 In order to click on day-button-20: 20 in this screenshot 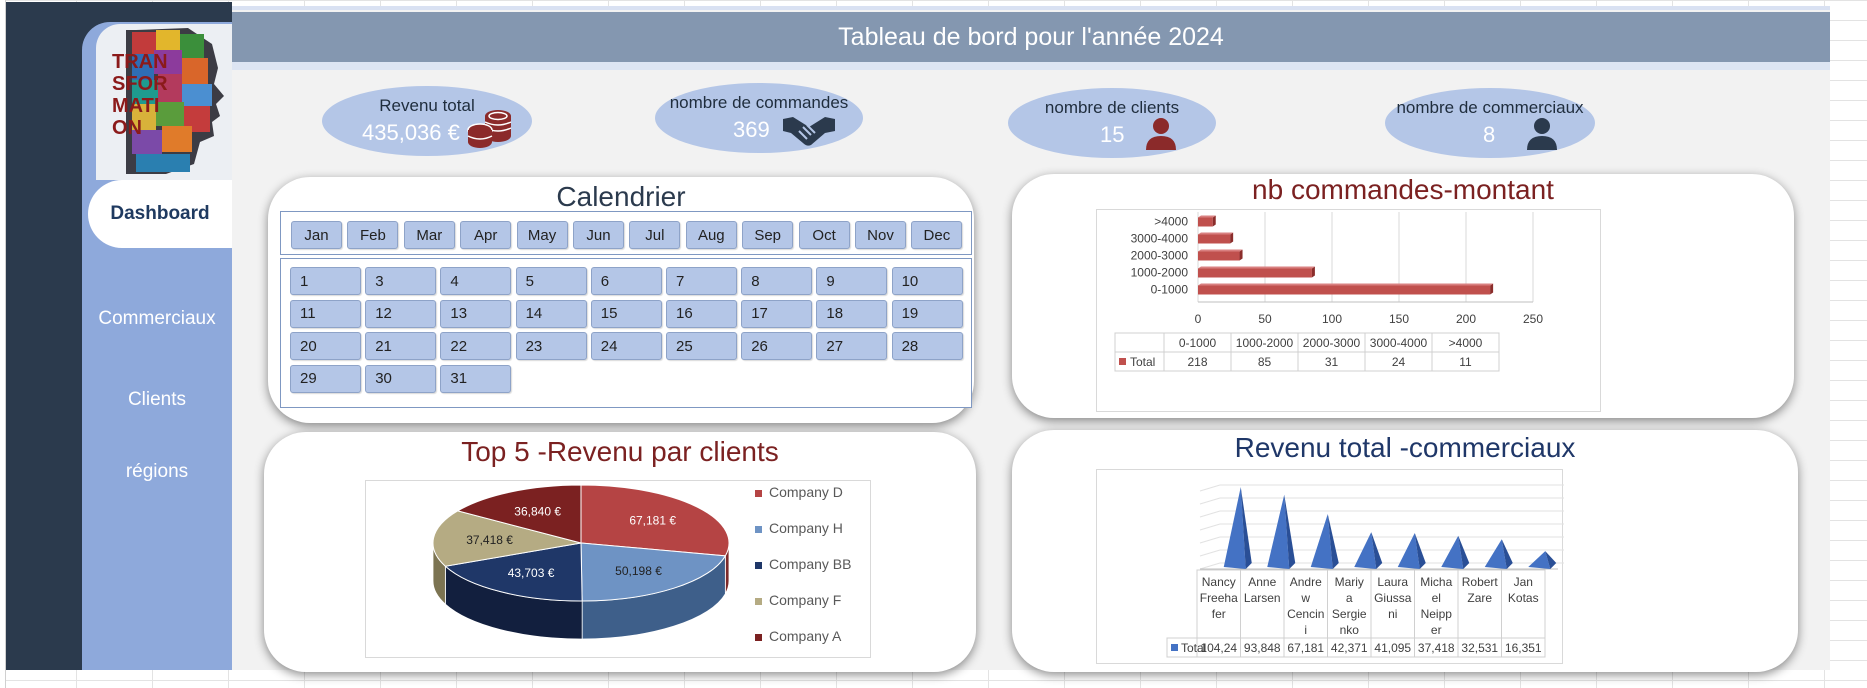, I will do `click(325, 346)`.